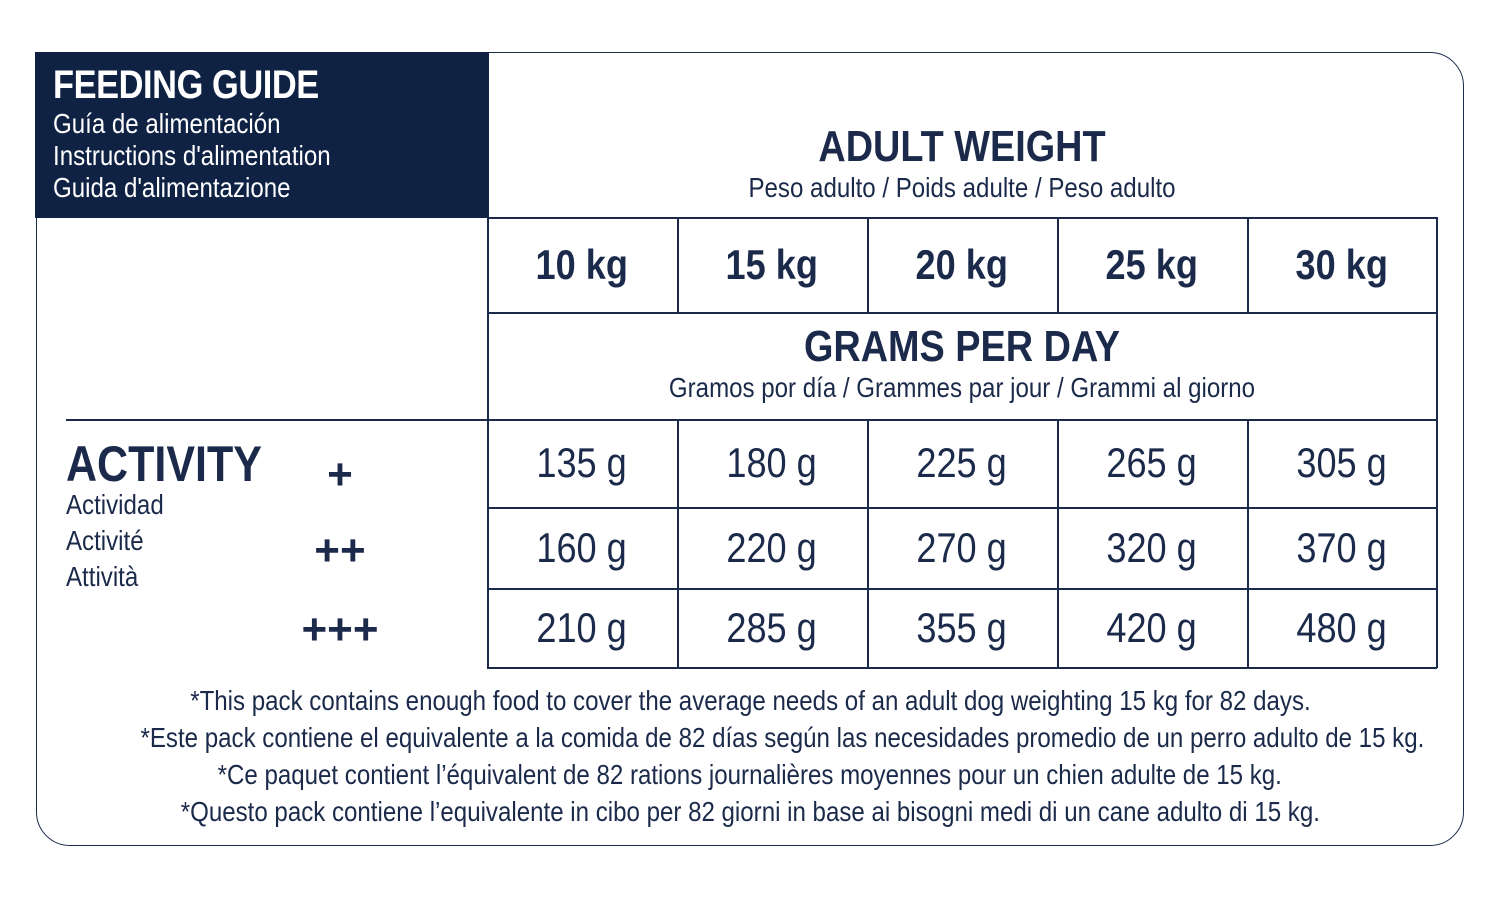 The height and width of the screenshot is (900, 1500). Describe the element at coordinates (962, 187) in the screenshot. I see `adult-weight-subtitle: Peso adulto / Poids adulte / Peso adulto` at that location.